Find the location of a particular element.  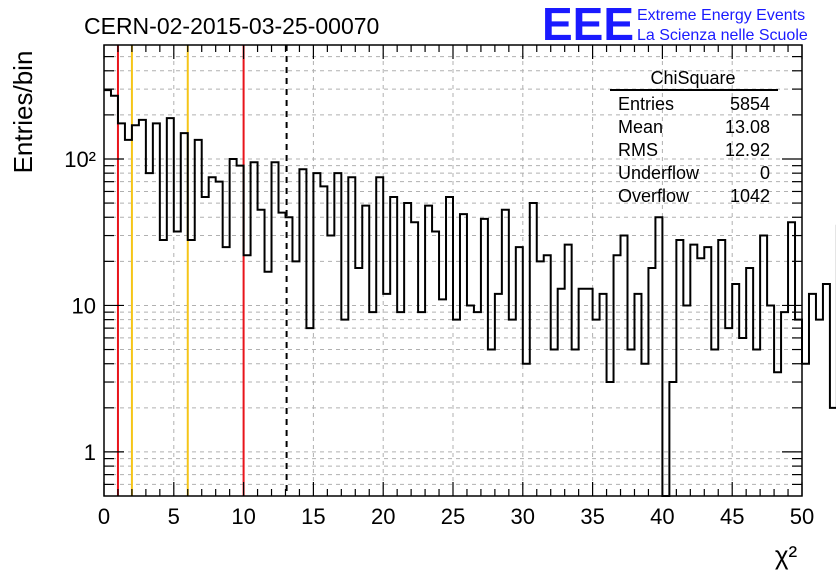

stats-row-value: 1042 is located at coordinates (750, 196).